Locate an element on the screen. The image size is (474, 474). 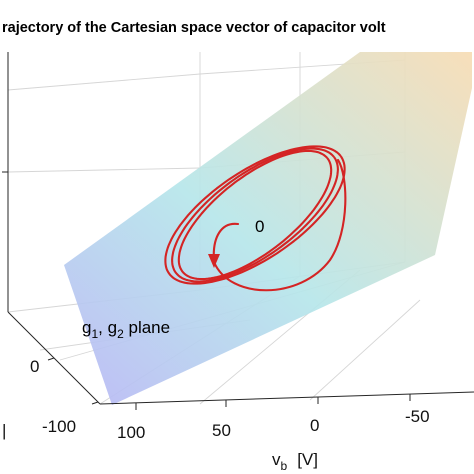
x-tick-label: 50 is located at coordinates (221, 430).